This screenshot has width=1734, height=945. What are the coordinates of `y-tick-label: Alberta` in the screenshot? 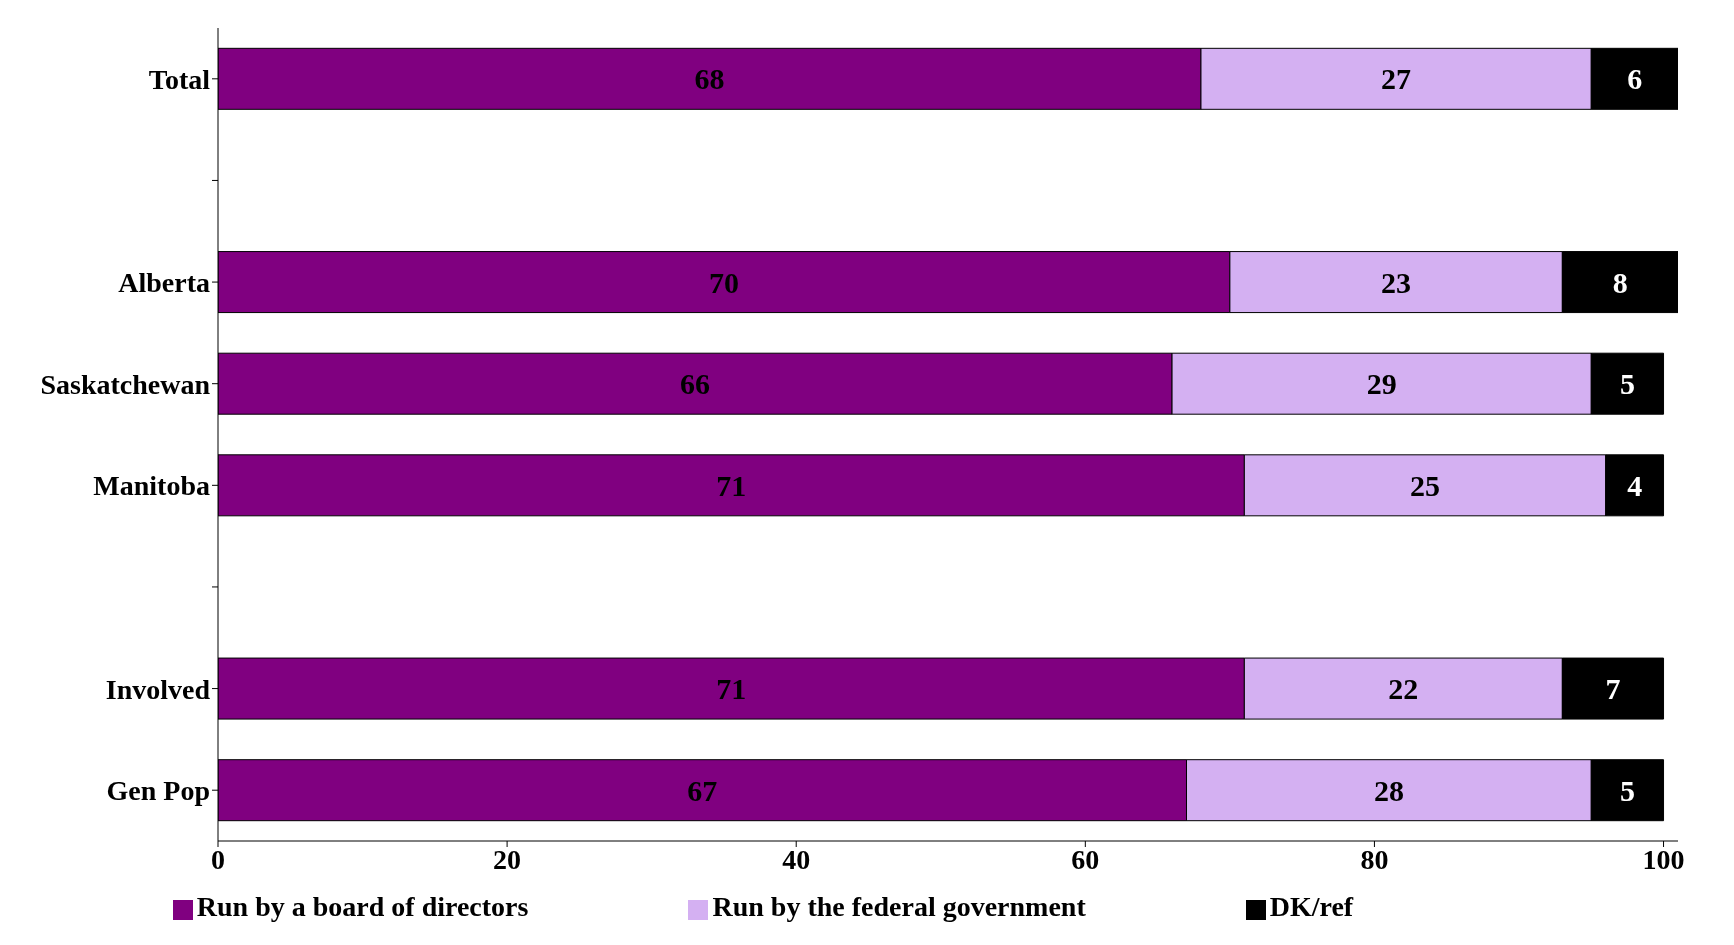 It's located at (164, 282).